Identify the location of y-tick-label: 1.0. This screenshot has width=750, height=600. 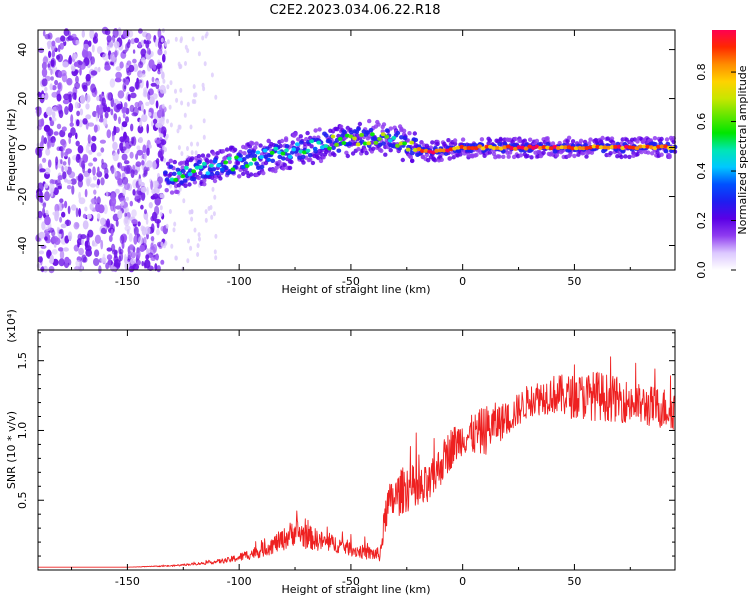
(22, 431).